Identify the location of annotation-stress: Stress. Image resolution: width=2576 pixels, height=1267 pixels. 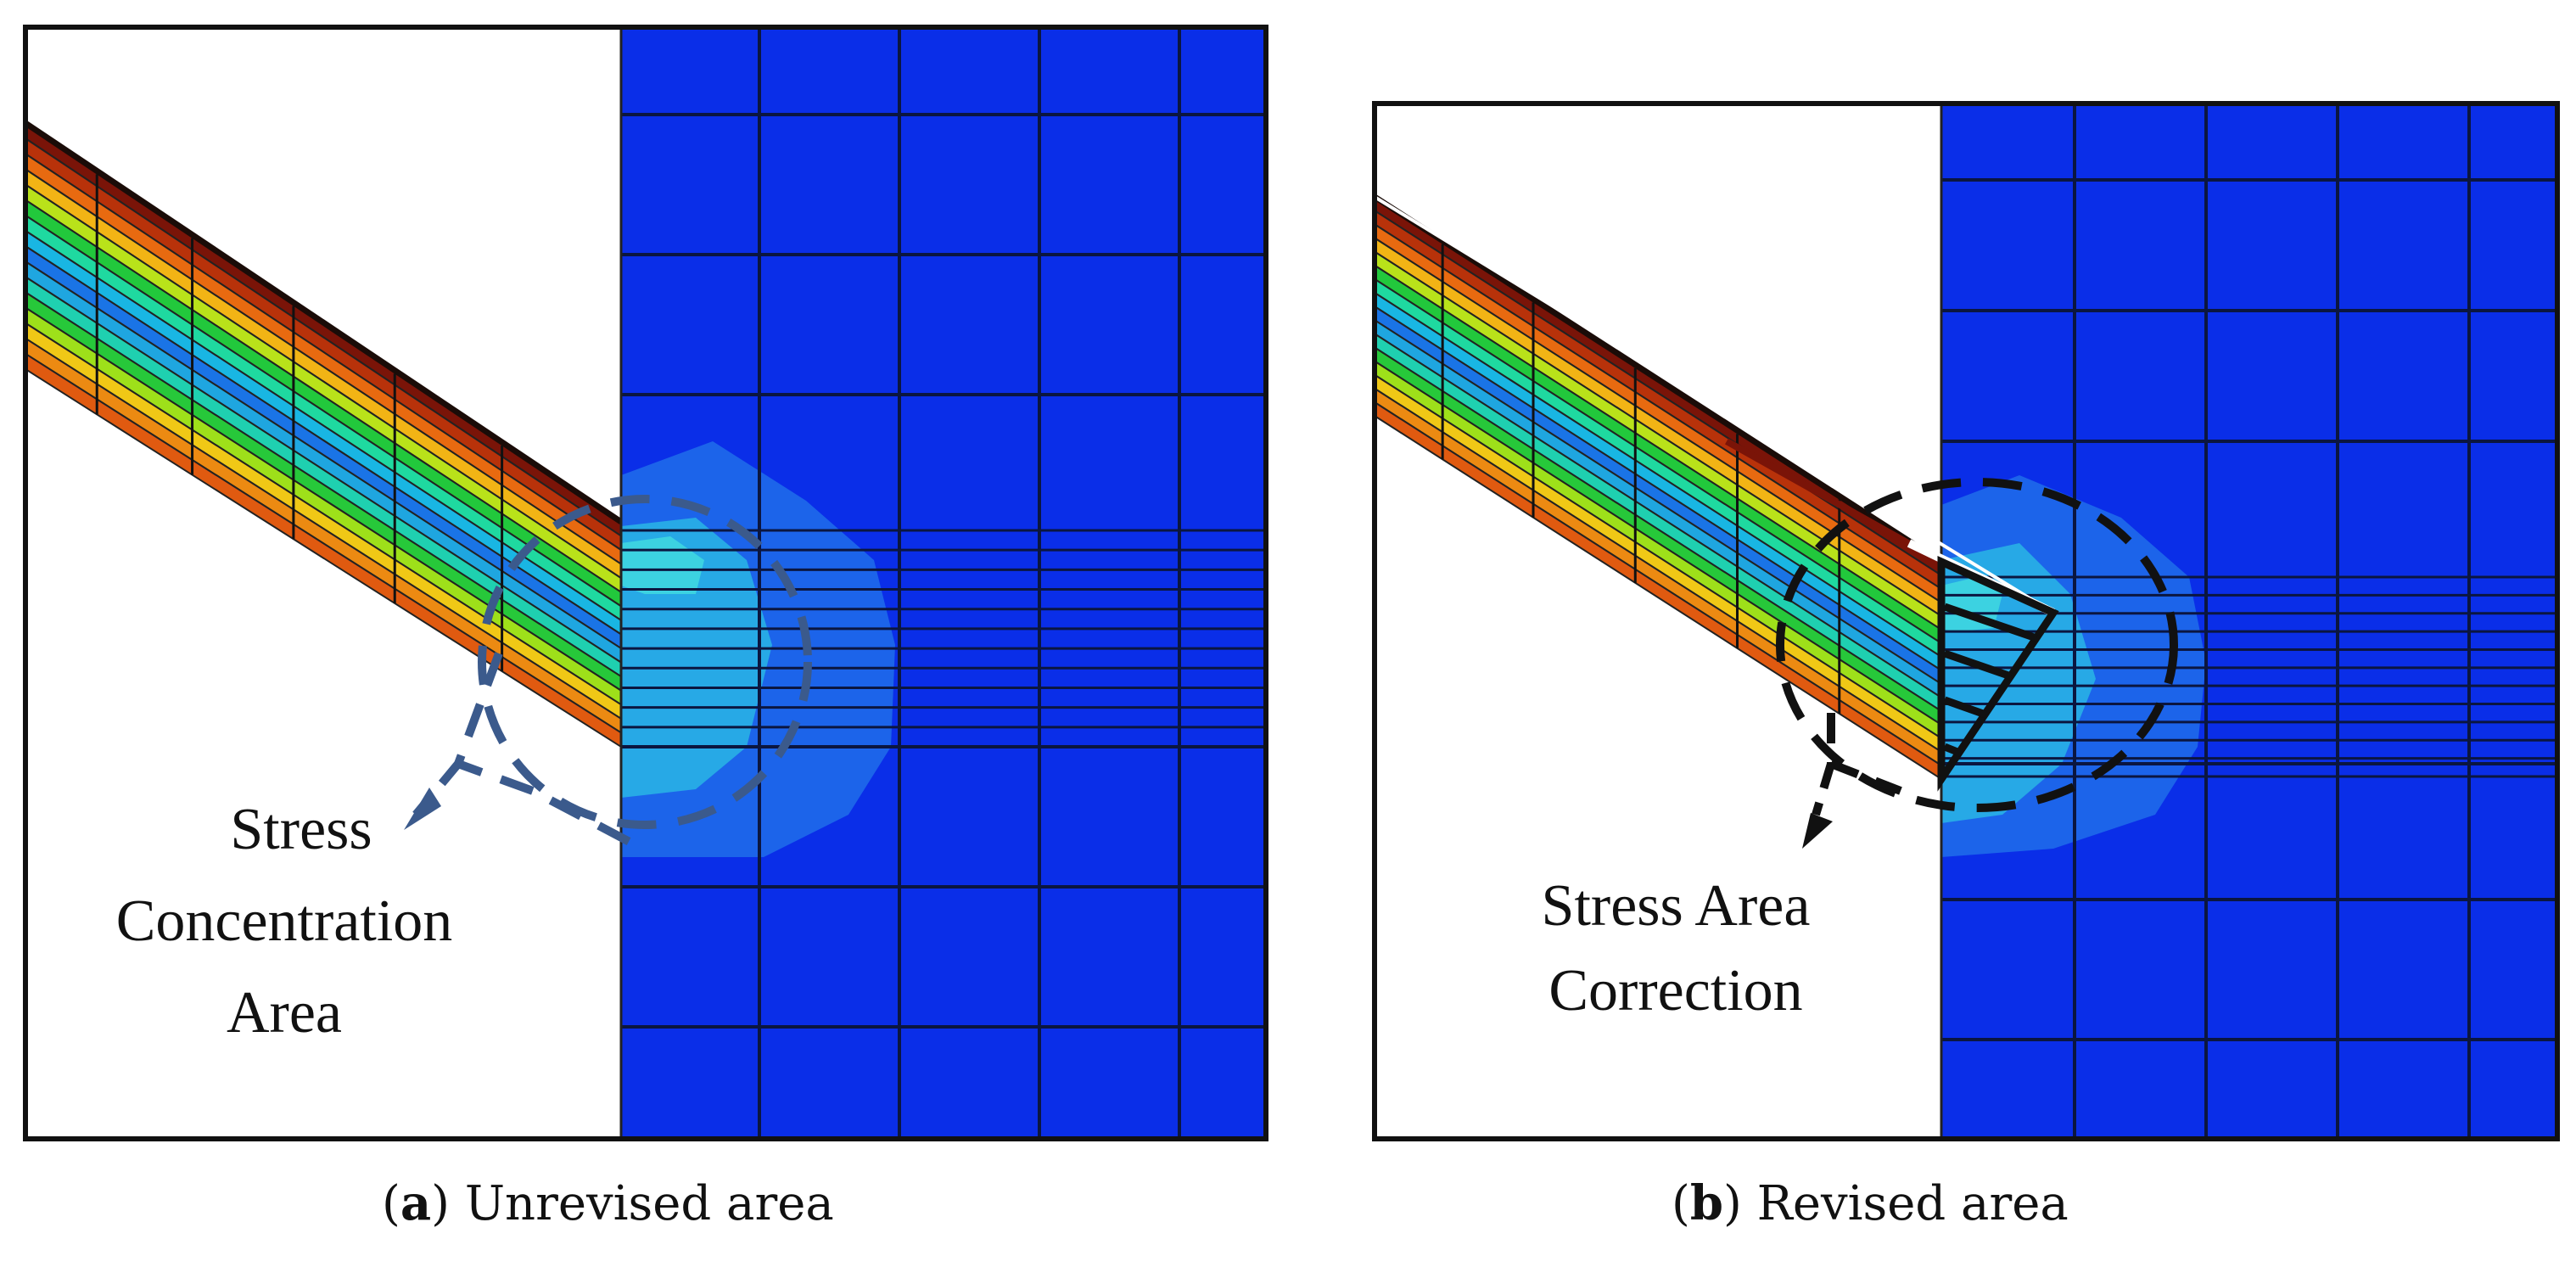
(301, 829).